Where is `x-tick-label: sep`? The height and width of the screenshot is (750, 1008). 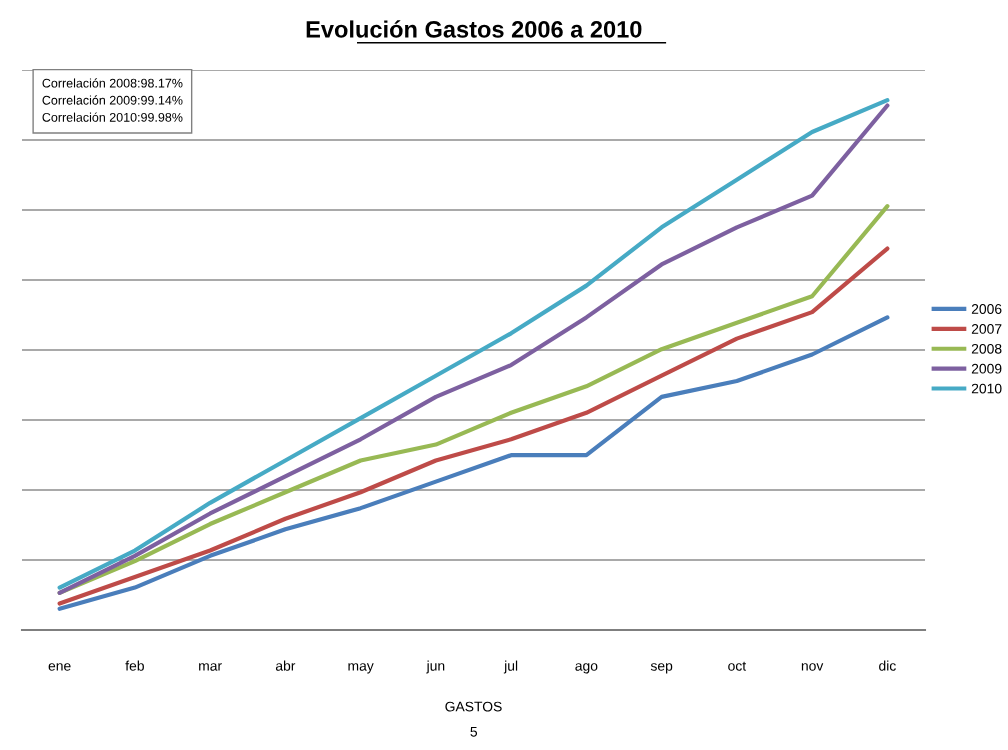
x-tick-label: sep is located at coordinates (661, 668).